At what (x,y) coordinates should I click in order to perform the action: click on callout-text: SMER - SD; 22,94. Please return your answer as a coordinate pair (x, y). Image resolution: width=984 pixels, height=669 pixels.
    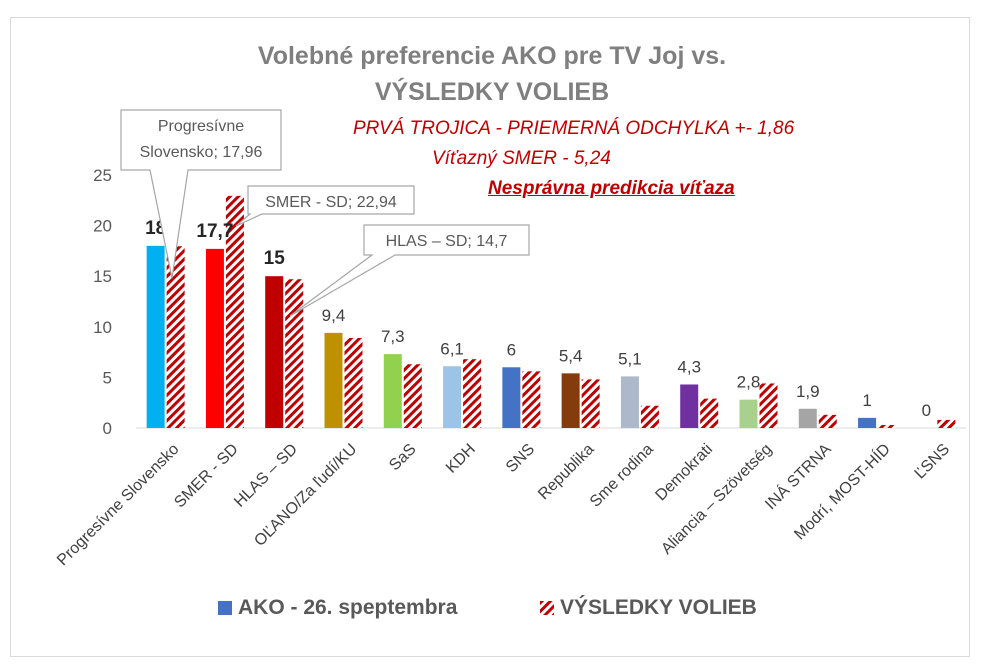
    Looking at the image, I should click on (331, 202).